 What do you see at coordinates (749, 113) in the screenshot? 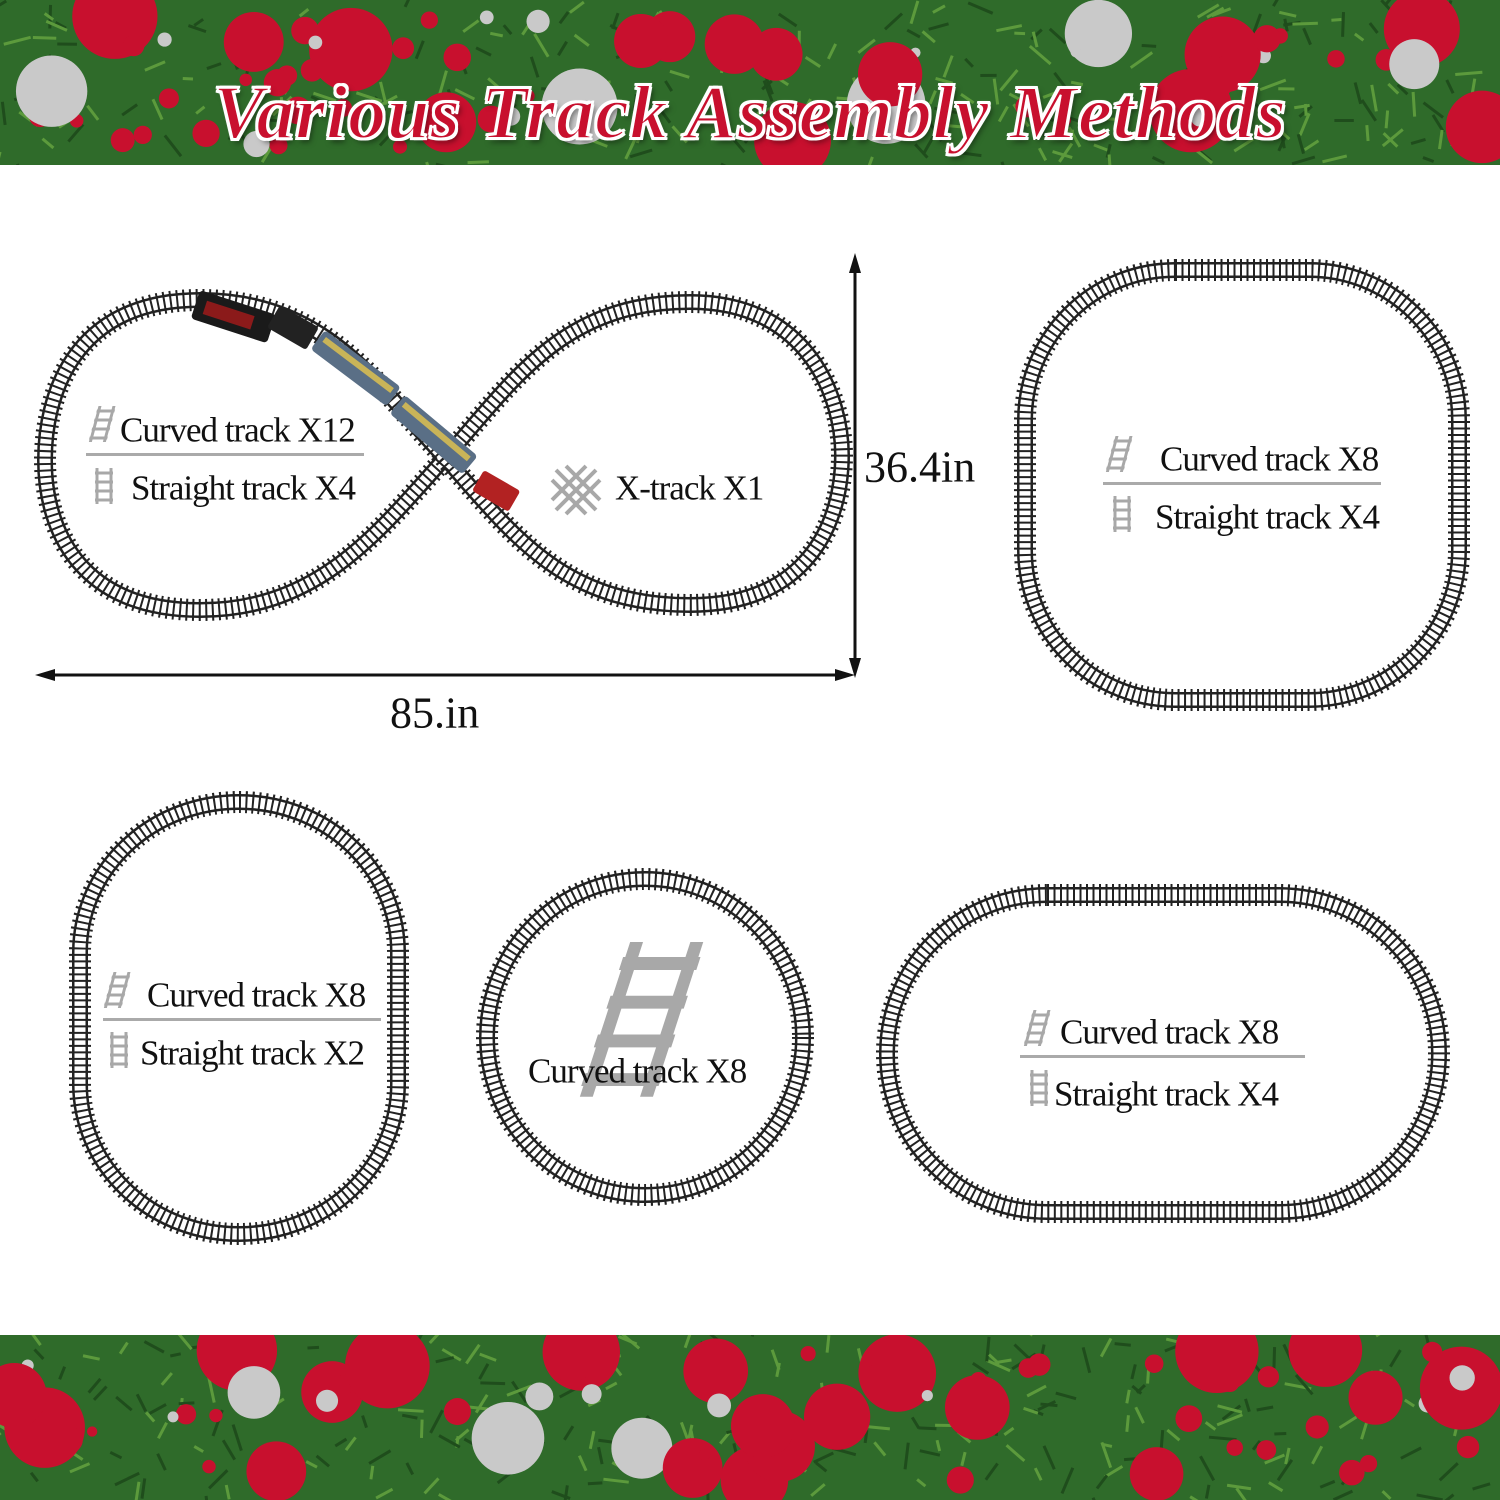
I see `page-title: Various Track Assembly Methods` at bounding box center [749, 113].